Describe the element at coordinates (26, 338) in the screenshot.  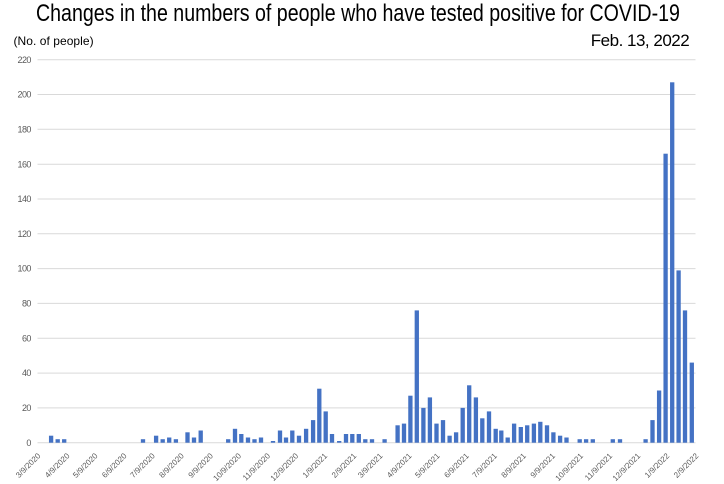
I see `svg-text: 60` at that location.